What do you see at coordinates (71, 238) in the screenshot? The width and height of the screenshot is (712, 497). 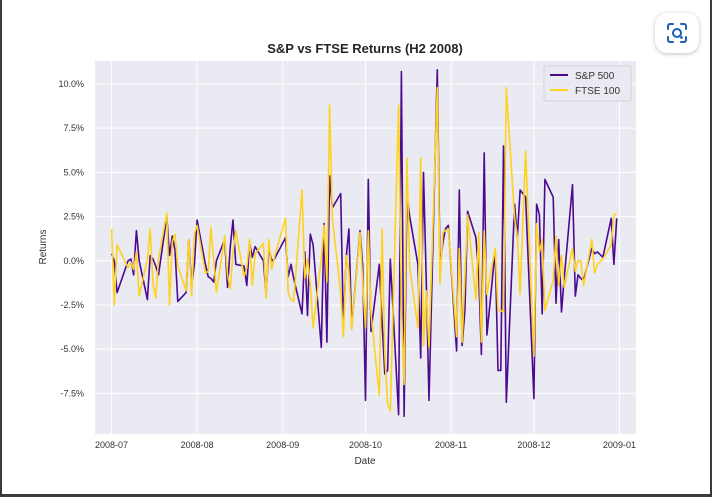 I see `y-tick-labels: -7.5% -5.0% -2.5% 0.0% 2.5% 5.0% 7.5% 10.0%` at bounding box center [71, 238].